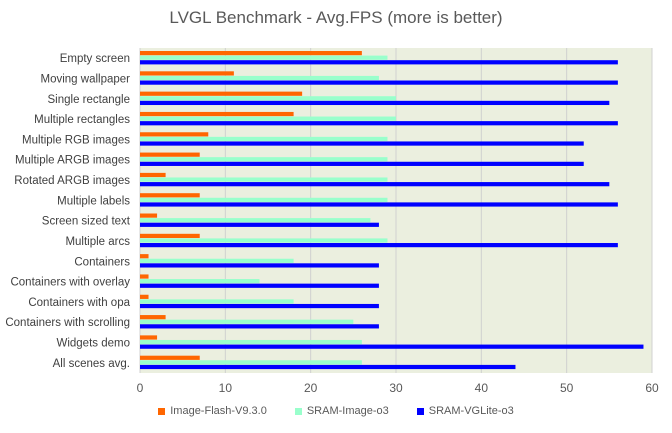 This screenshot has width=672, height=433. What do you see at coordinates (97, 242) in the screenshot?
I see `y-tick-label: Multiple arcs` at bounding box center [97, 242].